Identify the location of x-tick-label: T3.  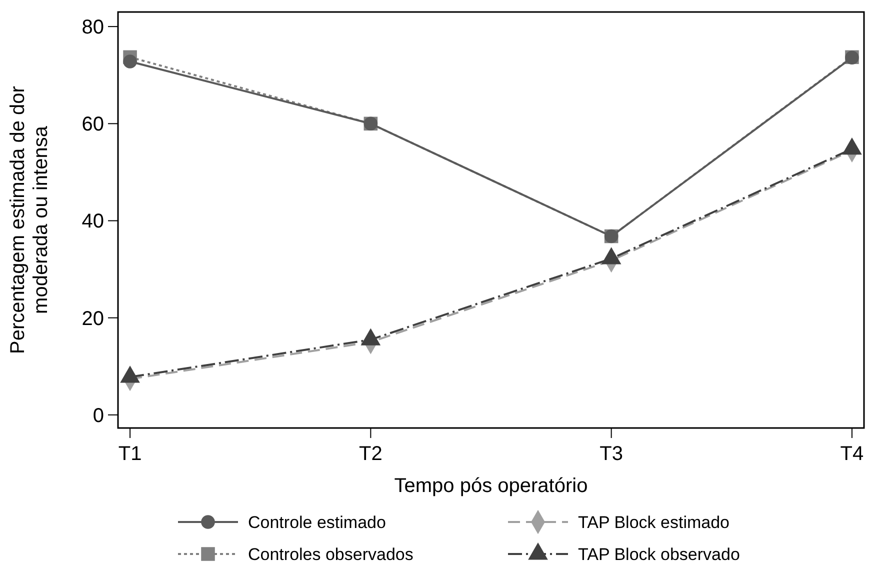
(611, 454).